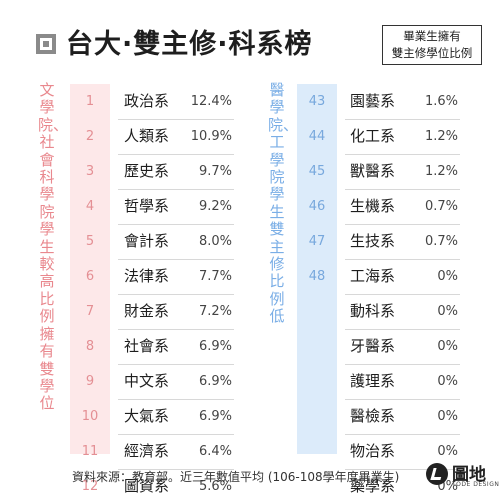  What do you see at coordinates (147, 171) in the screenshot?
I see `department-name: 歷史系` at bounding box center [147, 171].